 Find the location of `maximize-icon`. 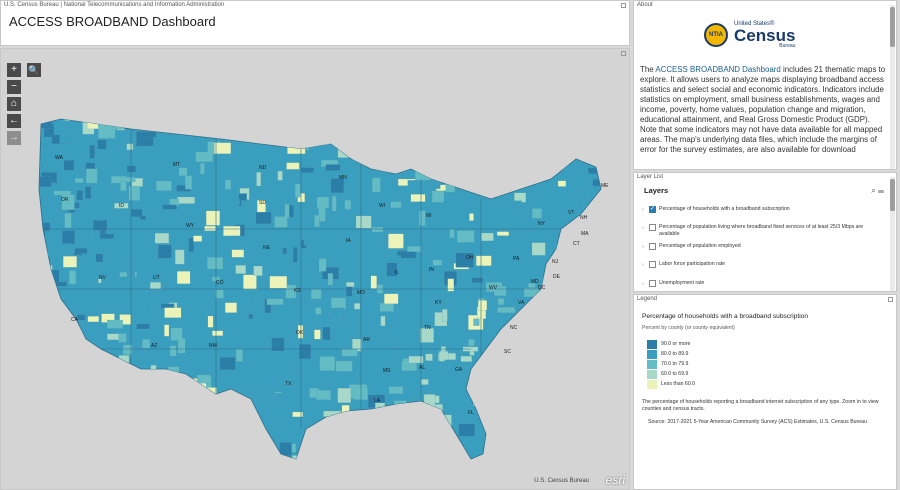

maximize-icon is located at coordinates (623, 53).